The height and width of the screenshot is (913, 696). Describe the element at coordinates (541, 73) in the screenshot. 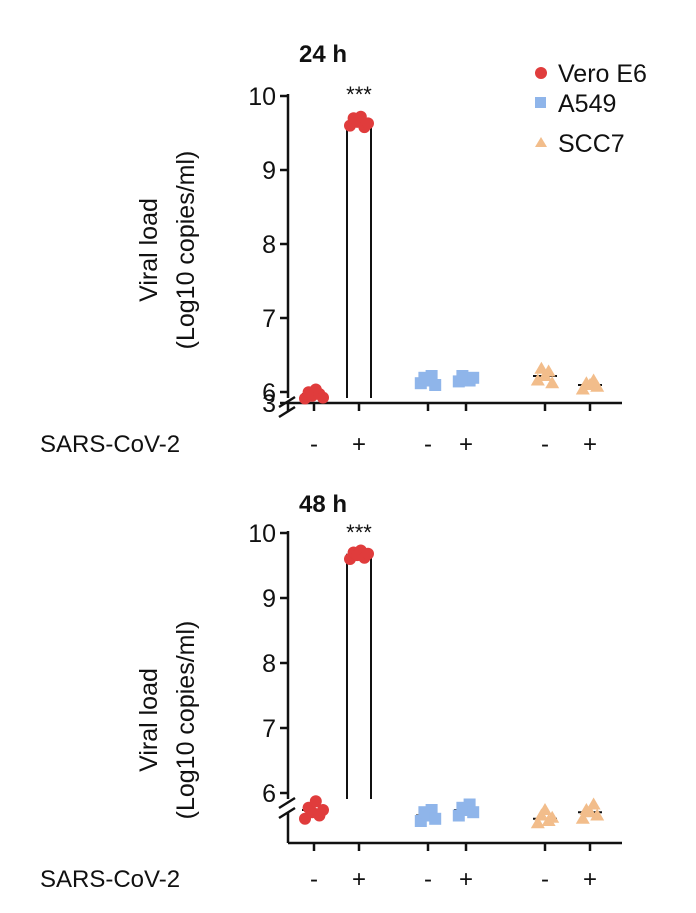

I see `legend-marker-vero` at that location.